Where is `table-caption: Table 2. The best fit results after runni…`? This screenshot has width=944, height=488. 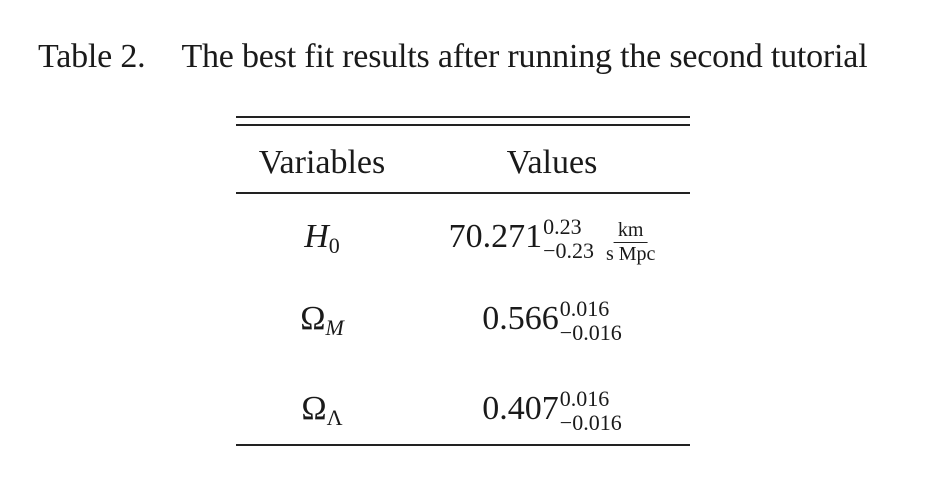
table-caption: Table 2. The best fit results after runni… is located at coordinates (453, 57).